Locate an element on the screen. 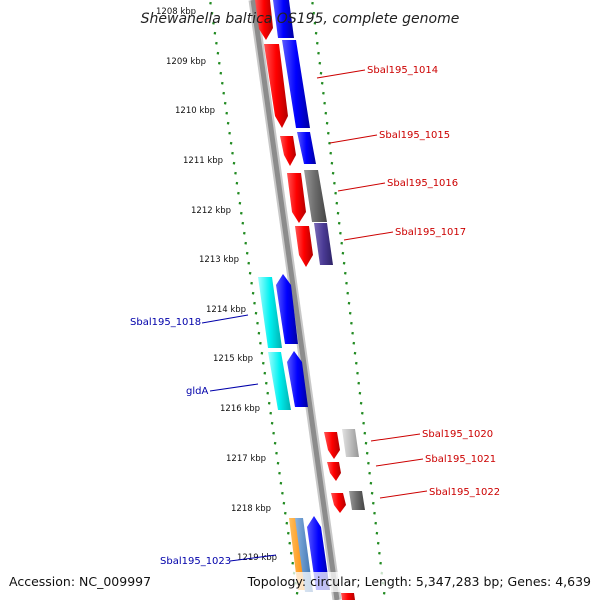 The width and height of the screenshot is (600, 600). gene-label: Sbal195_1020 is located at coordinates (457, 434).